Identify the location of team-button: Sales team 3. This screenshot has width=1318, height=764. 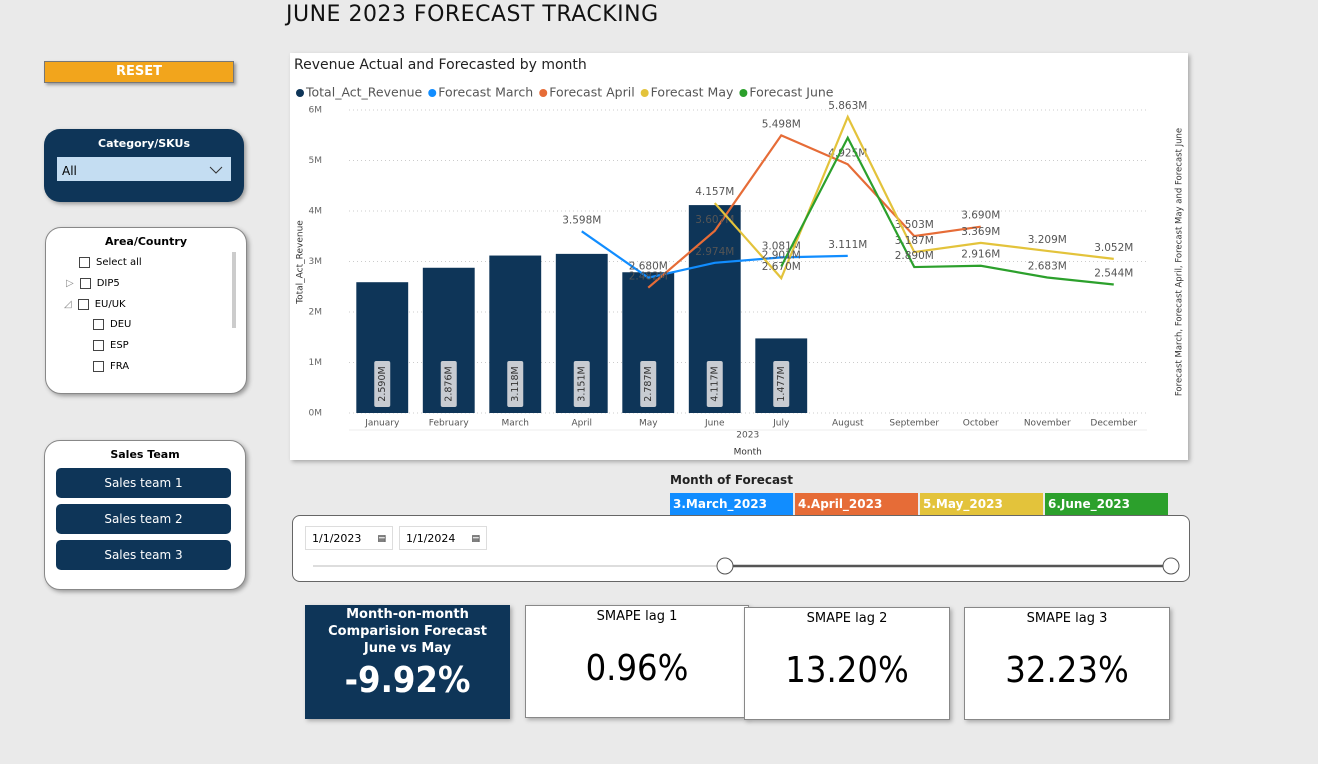
(143, 555).